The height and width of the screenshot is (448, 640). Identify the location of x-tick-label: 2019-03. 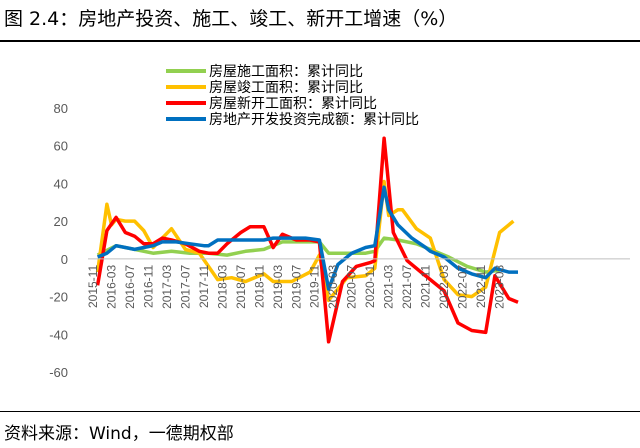
(278, 287).